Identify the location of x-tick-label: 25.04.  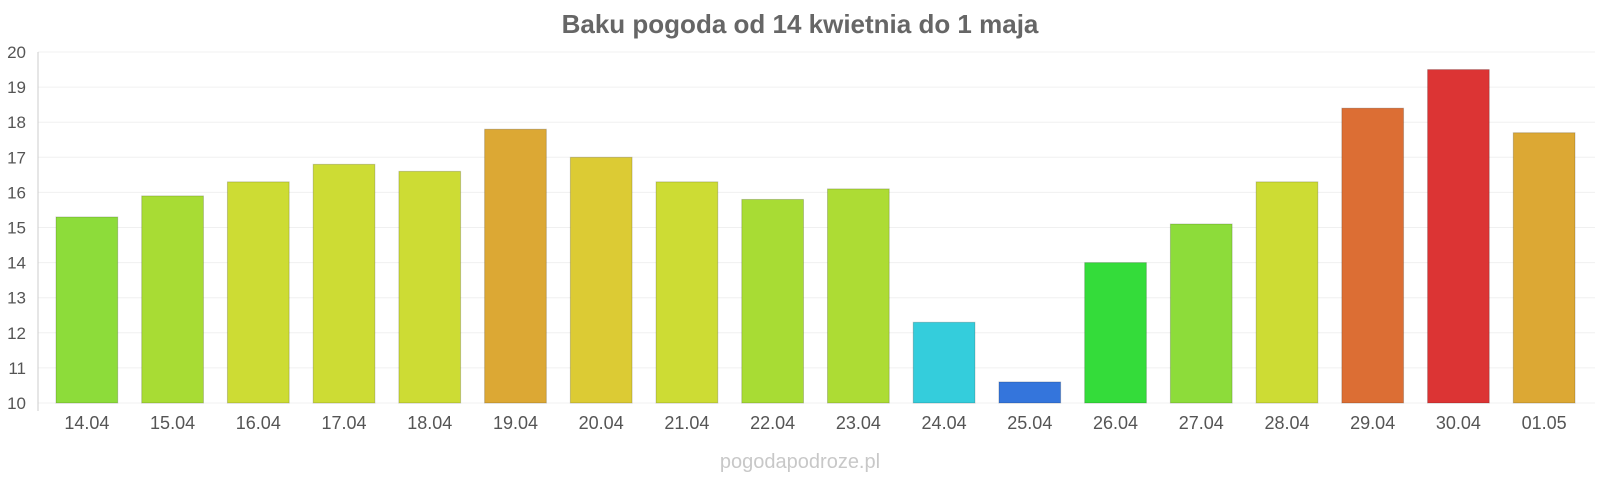
(1029, 423).